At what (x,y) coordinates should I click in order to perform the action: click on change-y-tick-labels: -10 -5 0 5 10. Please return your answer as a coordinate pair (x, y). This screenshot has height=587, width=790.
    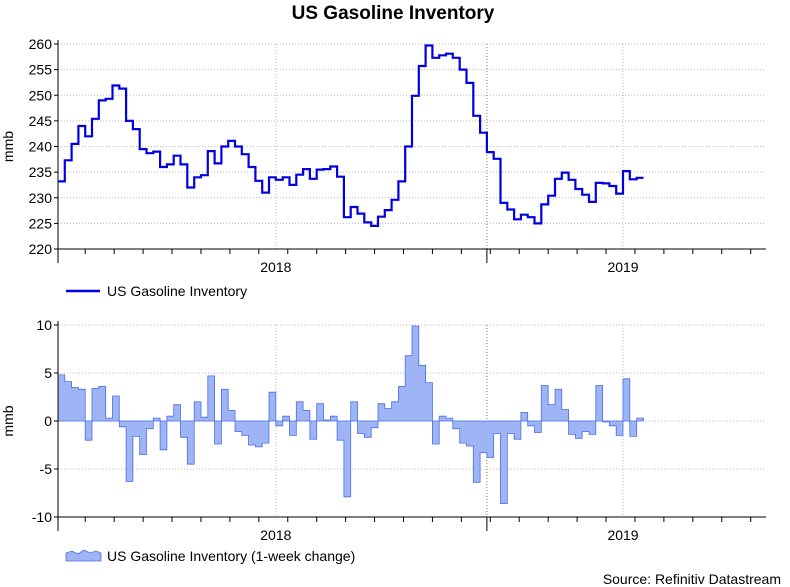
    Looking at the image, I should click on (42, 421).